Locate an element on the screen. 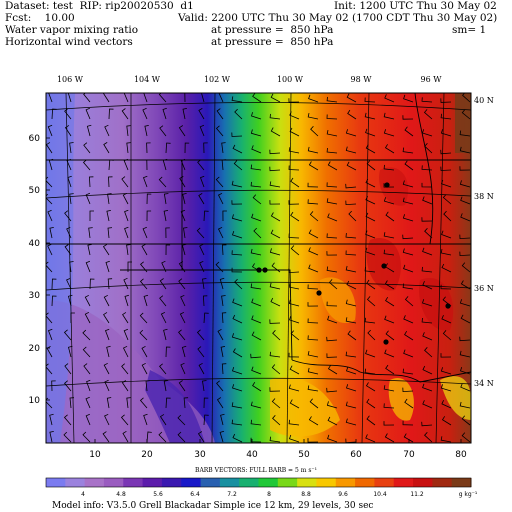  x-tick: 50 is located at coordinates (304, 455).